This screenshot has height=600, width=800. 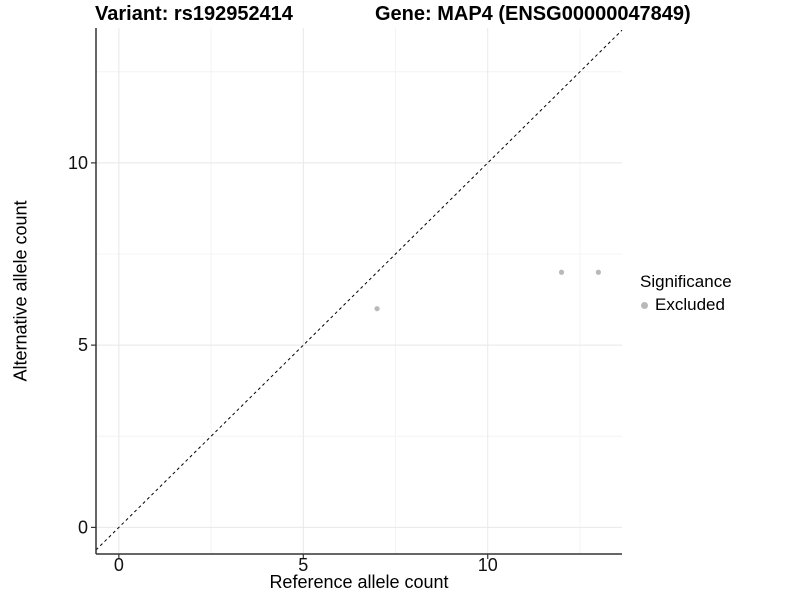 I want to click on x-tick-label: 5, so click(x=303, y=565).